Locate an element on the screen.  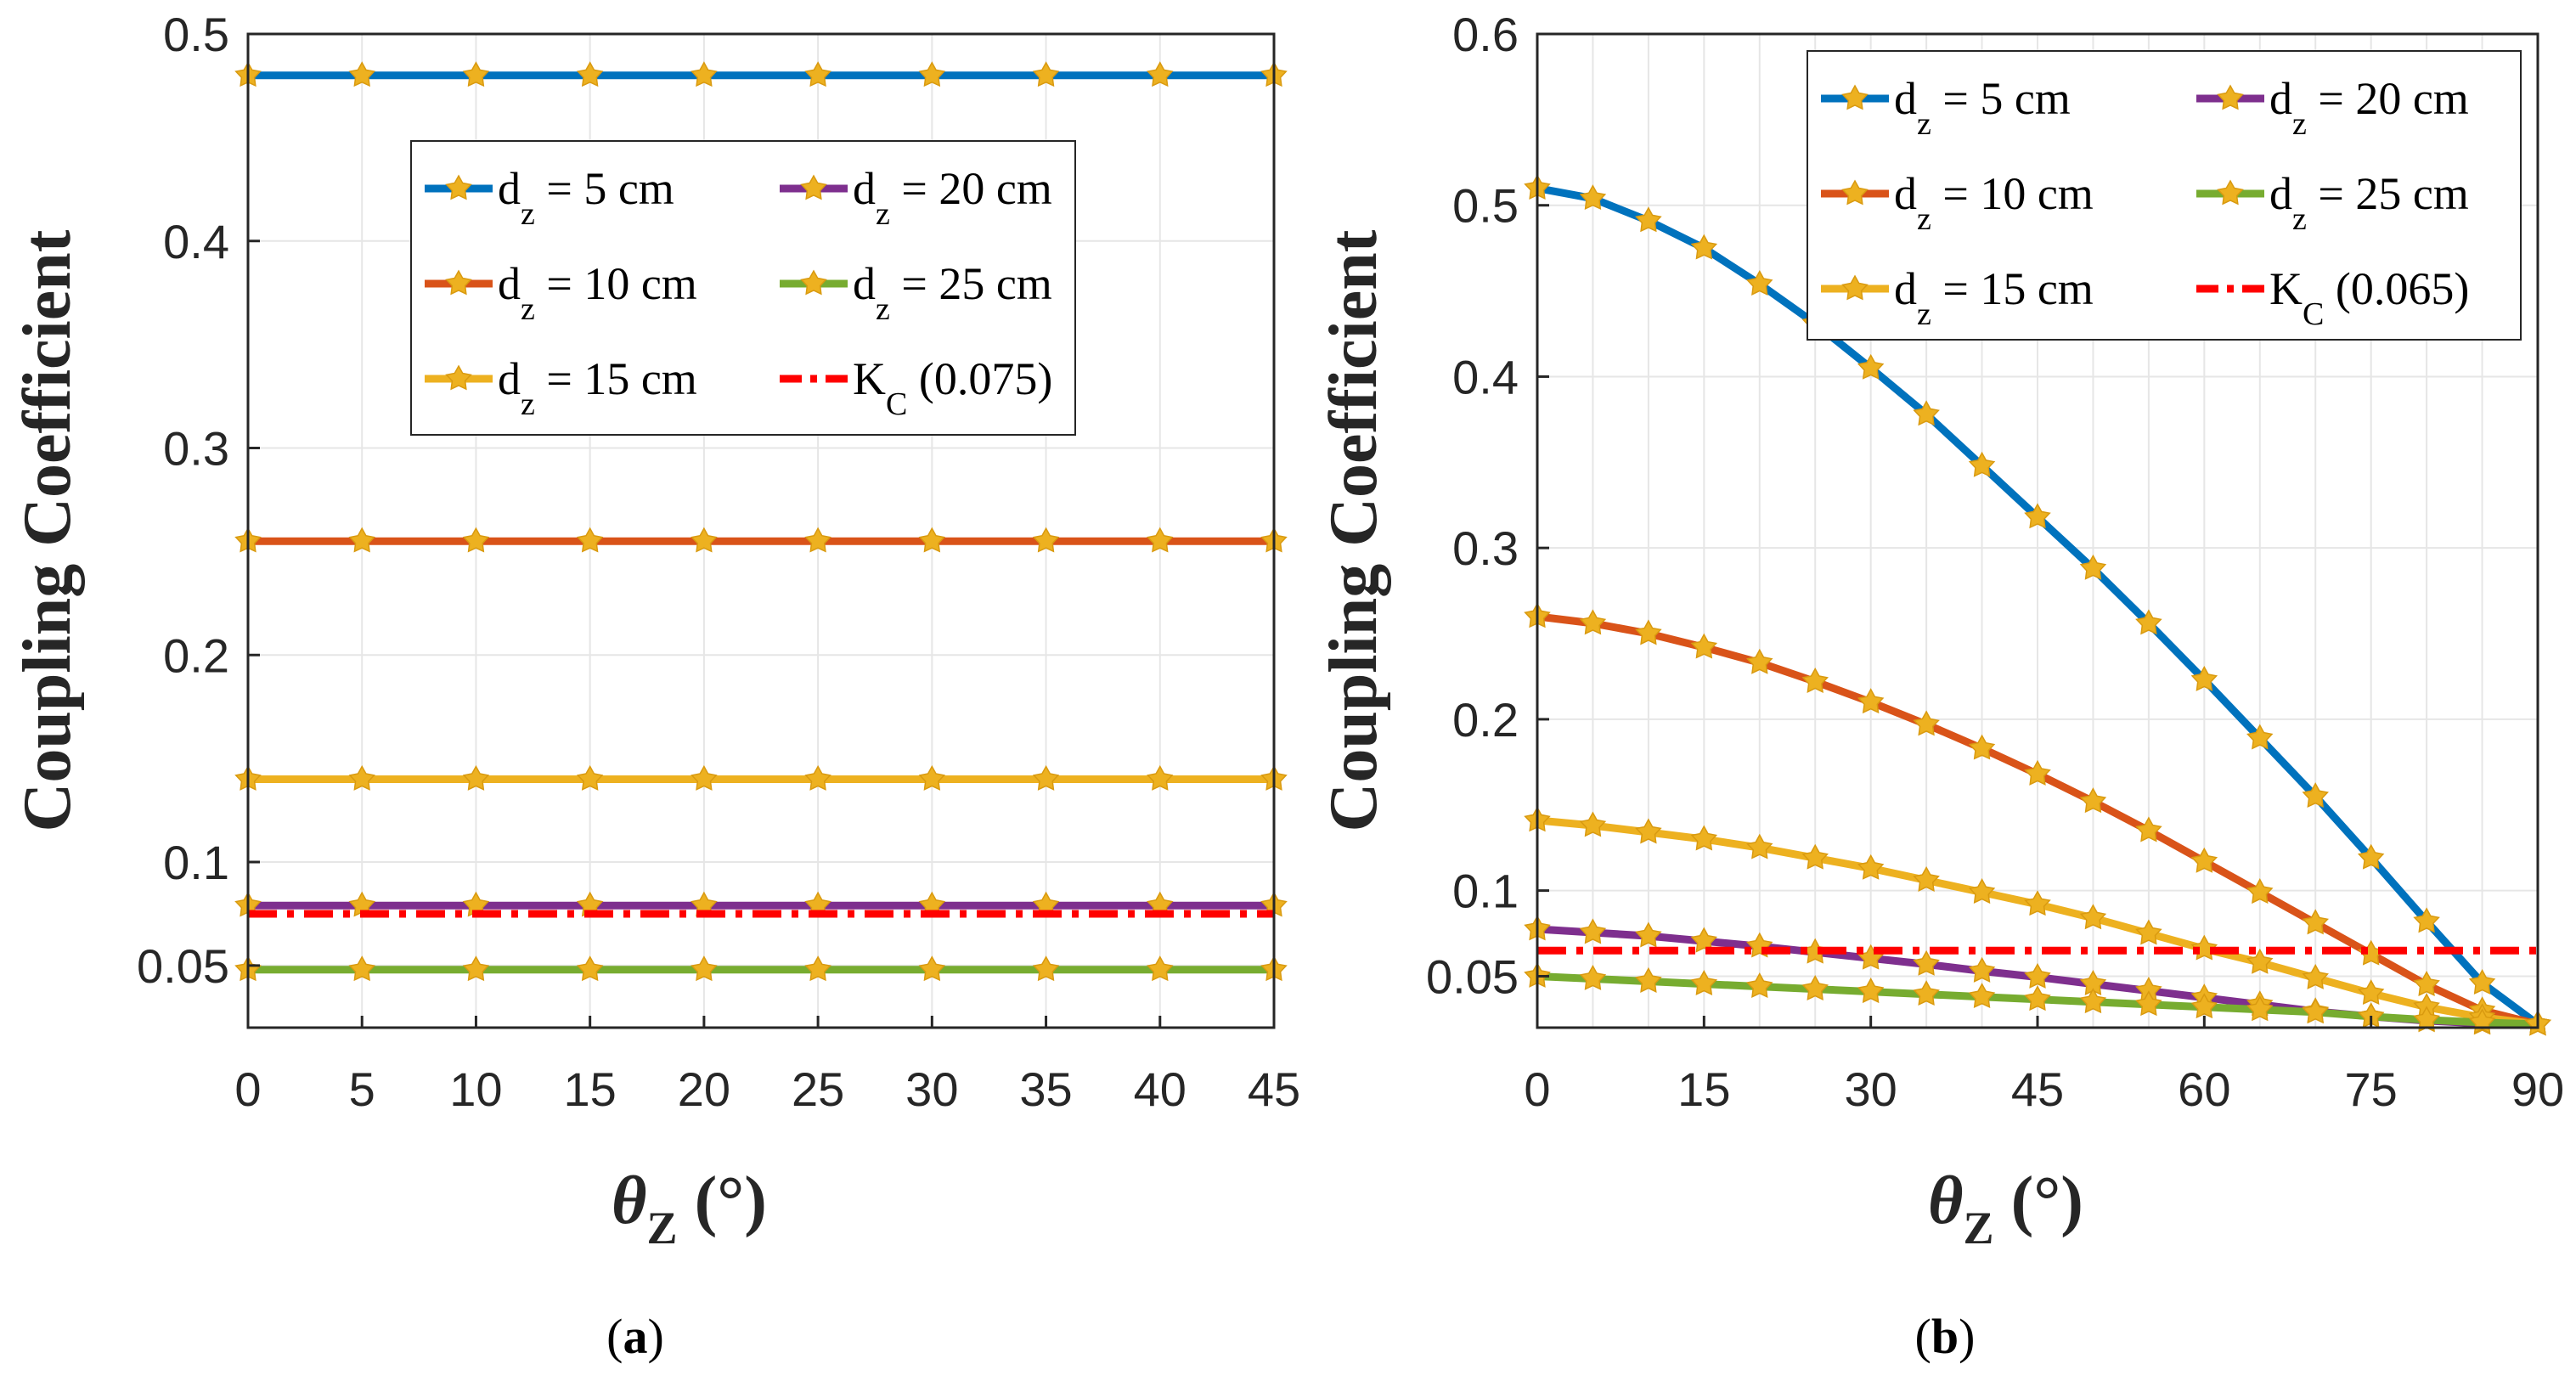
y-tick-label: 0.1 is located at coordinates (196, 862).